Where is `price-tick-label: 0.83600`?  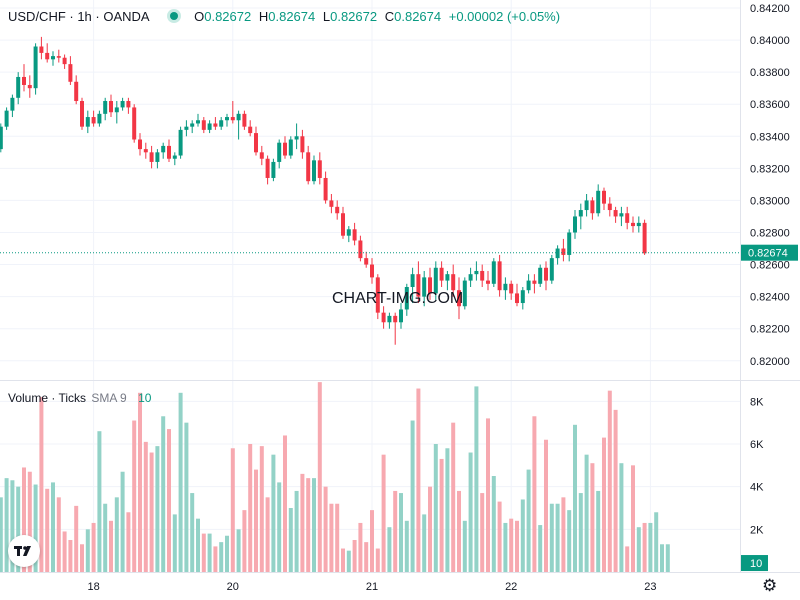
price-tick-label: 0.83600 is located at coordinates (770, 105).